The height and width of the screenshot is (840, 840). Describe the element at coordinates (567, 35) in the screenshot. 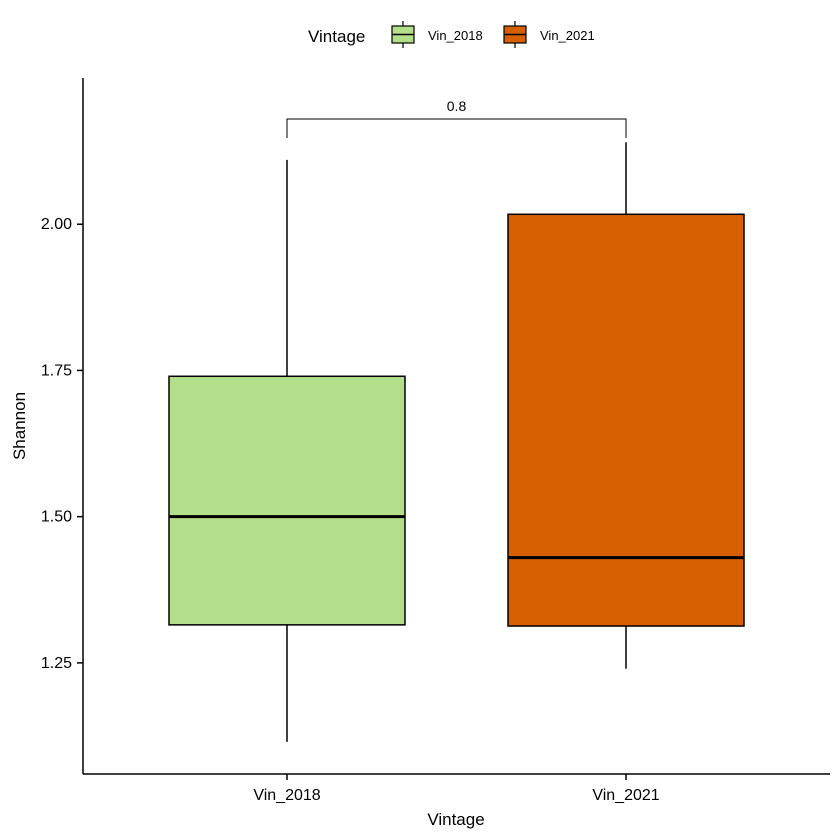

I see `legend-label: Vin_2021` at that location.